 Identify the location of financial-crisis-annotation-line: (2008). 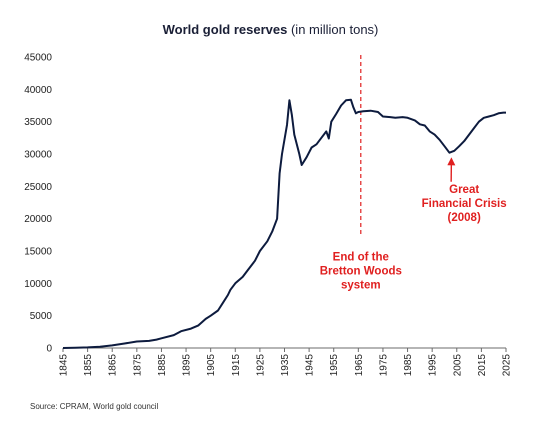
(464, 218).